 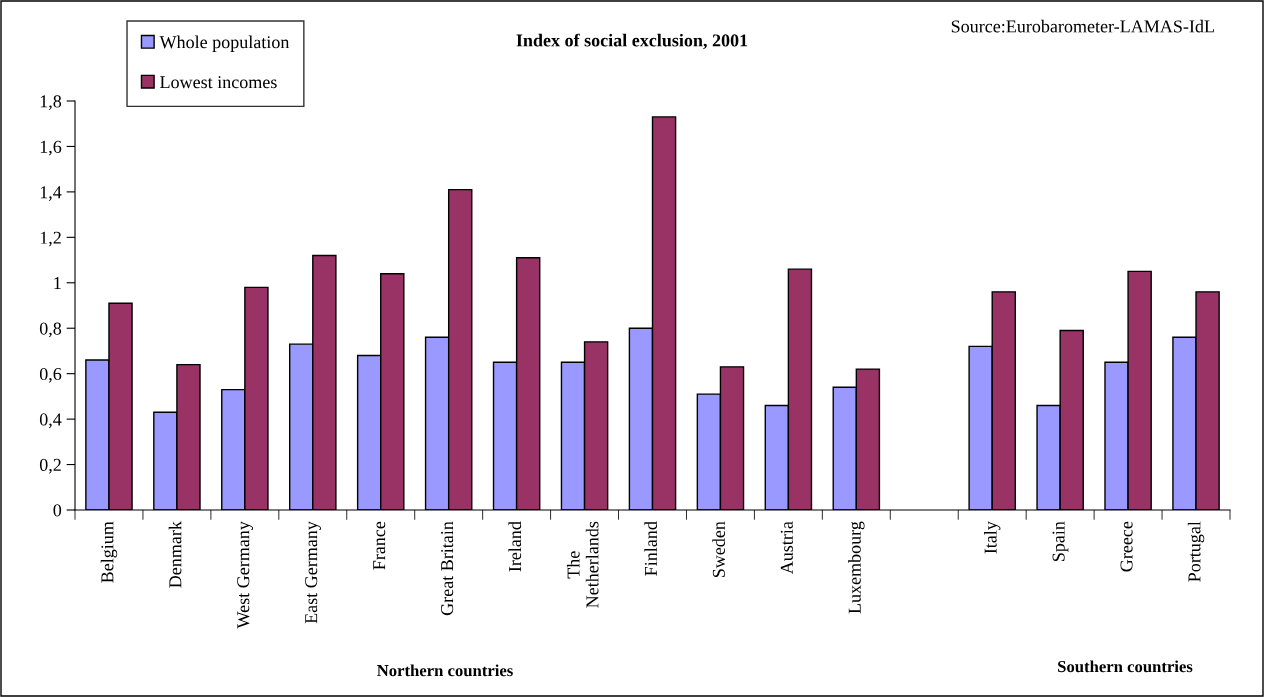 I want to click on y-tick-label: 0,6, so click(x=50, y=375).